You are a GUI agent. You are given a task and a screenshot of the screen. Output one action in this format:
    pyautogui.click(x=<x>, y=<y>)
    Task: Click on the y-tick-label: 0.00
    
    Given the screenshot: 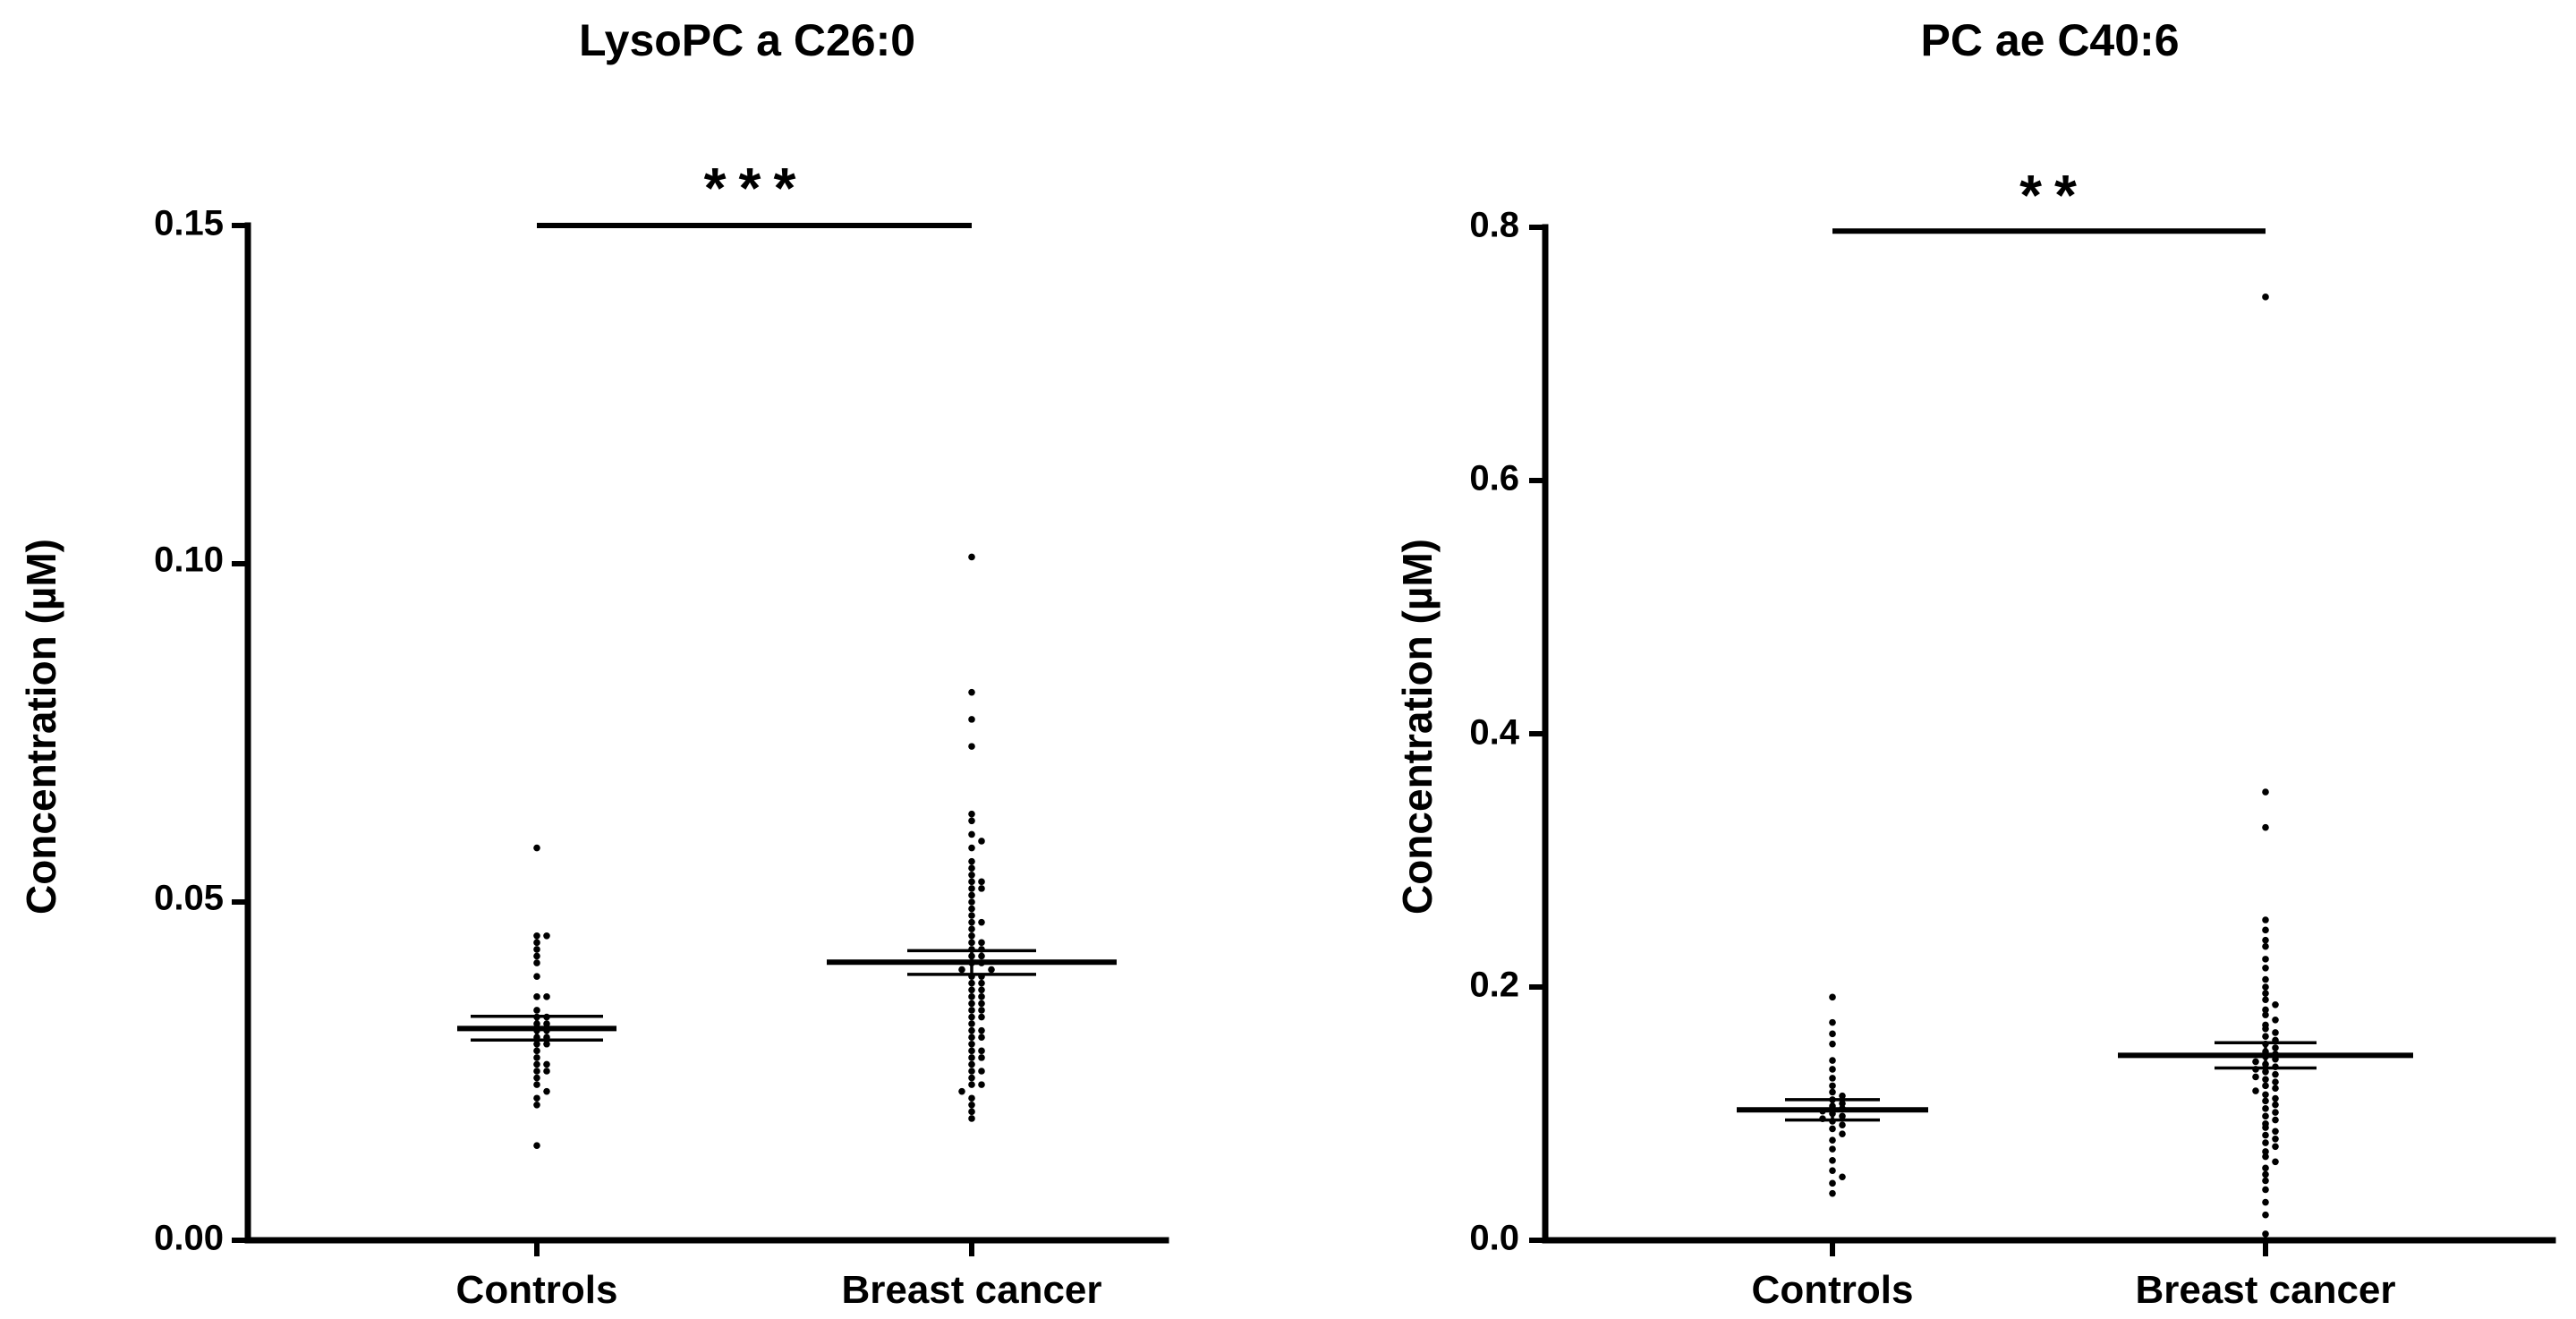 What is the action you would take?
    pyautogui.click(x=189, y=1238)
    